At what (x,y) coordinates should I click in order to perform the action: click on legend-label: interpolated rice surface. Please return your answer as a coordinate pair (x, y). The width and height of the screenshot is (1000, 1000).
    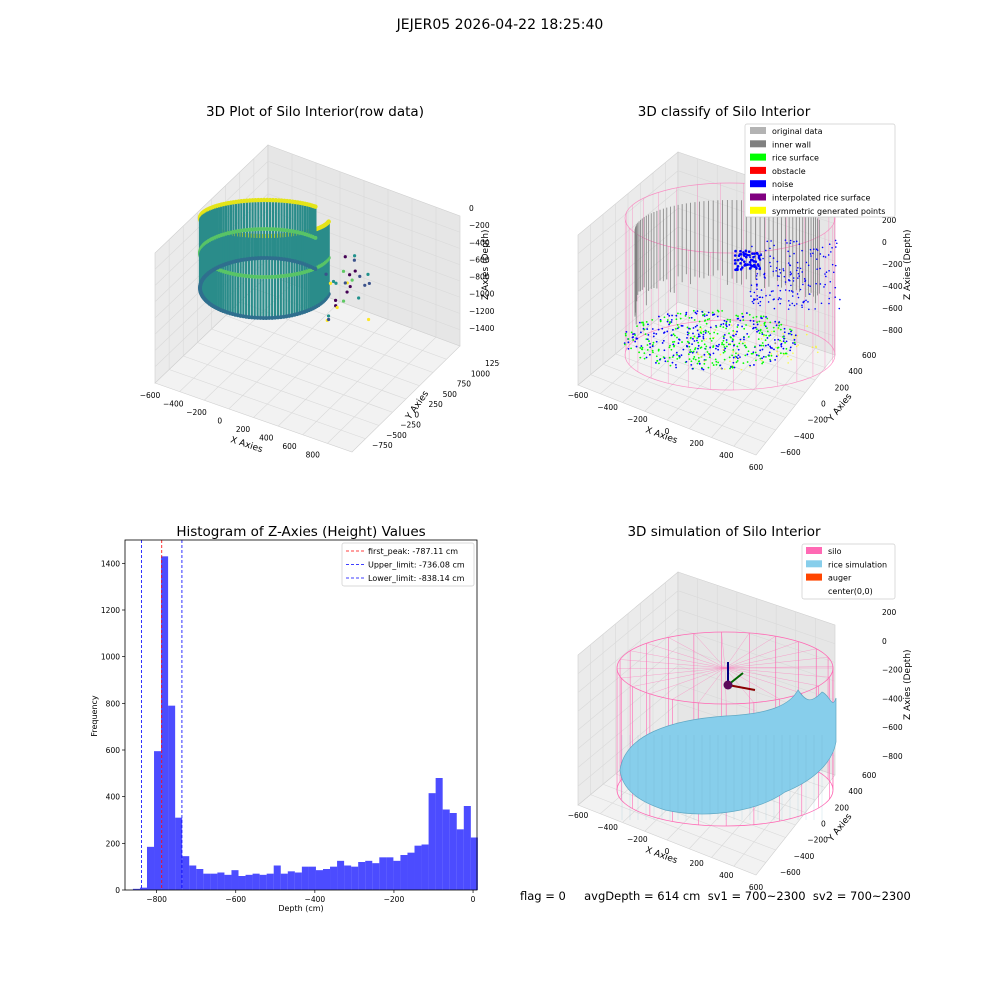
    Looking at the image, I should click on (821, 198).